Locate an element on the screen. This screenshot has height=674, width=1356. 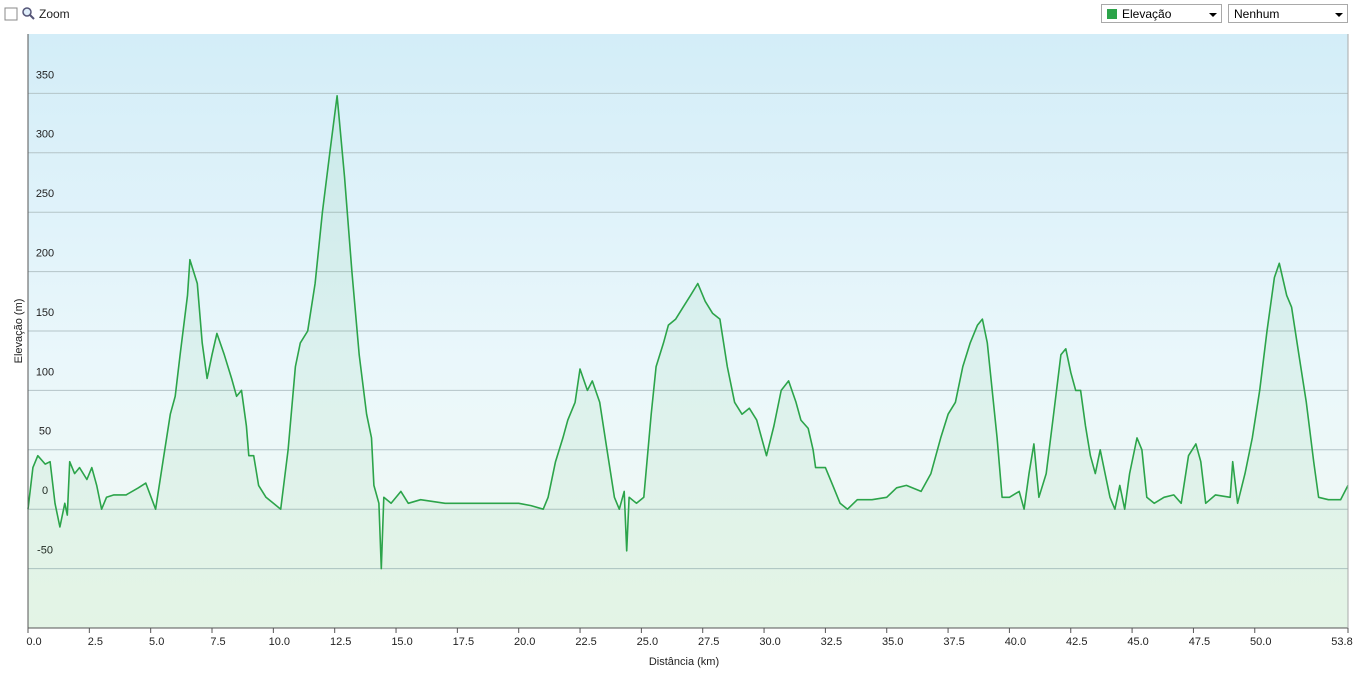
y-tick-label: 350 is located at coordinates (45, 75).